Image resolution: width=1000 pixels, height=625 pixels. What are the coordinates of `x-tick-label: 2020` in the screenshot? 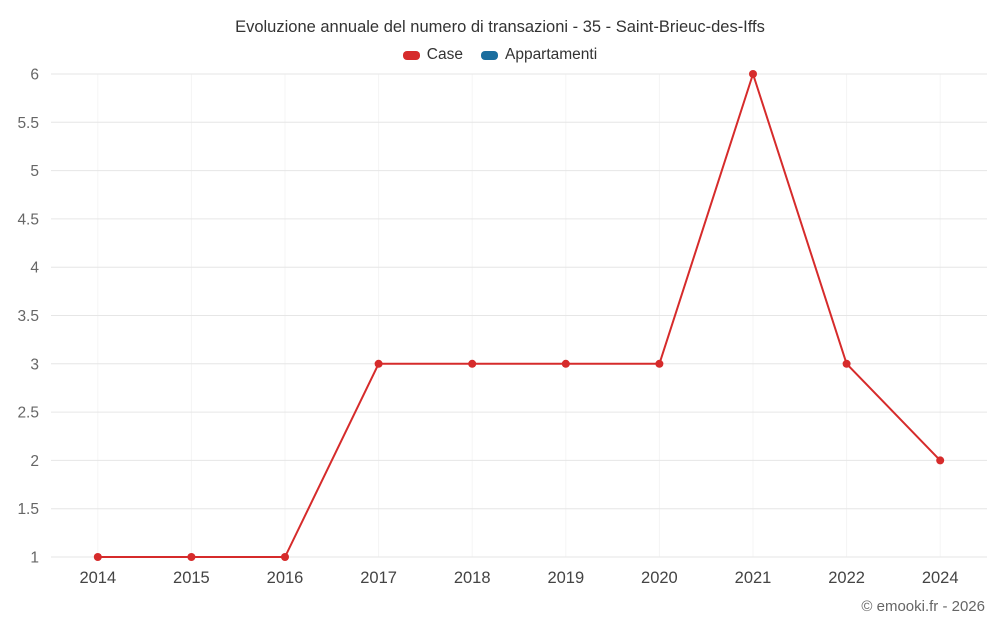 It's located at (659, 578).